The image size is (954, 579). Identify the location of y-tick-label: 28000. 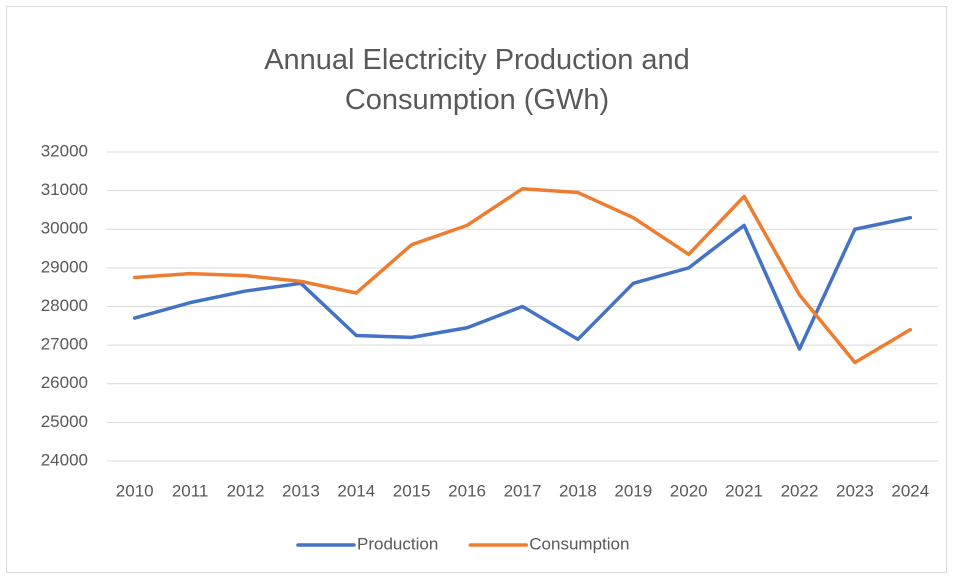
(64, 305).